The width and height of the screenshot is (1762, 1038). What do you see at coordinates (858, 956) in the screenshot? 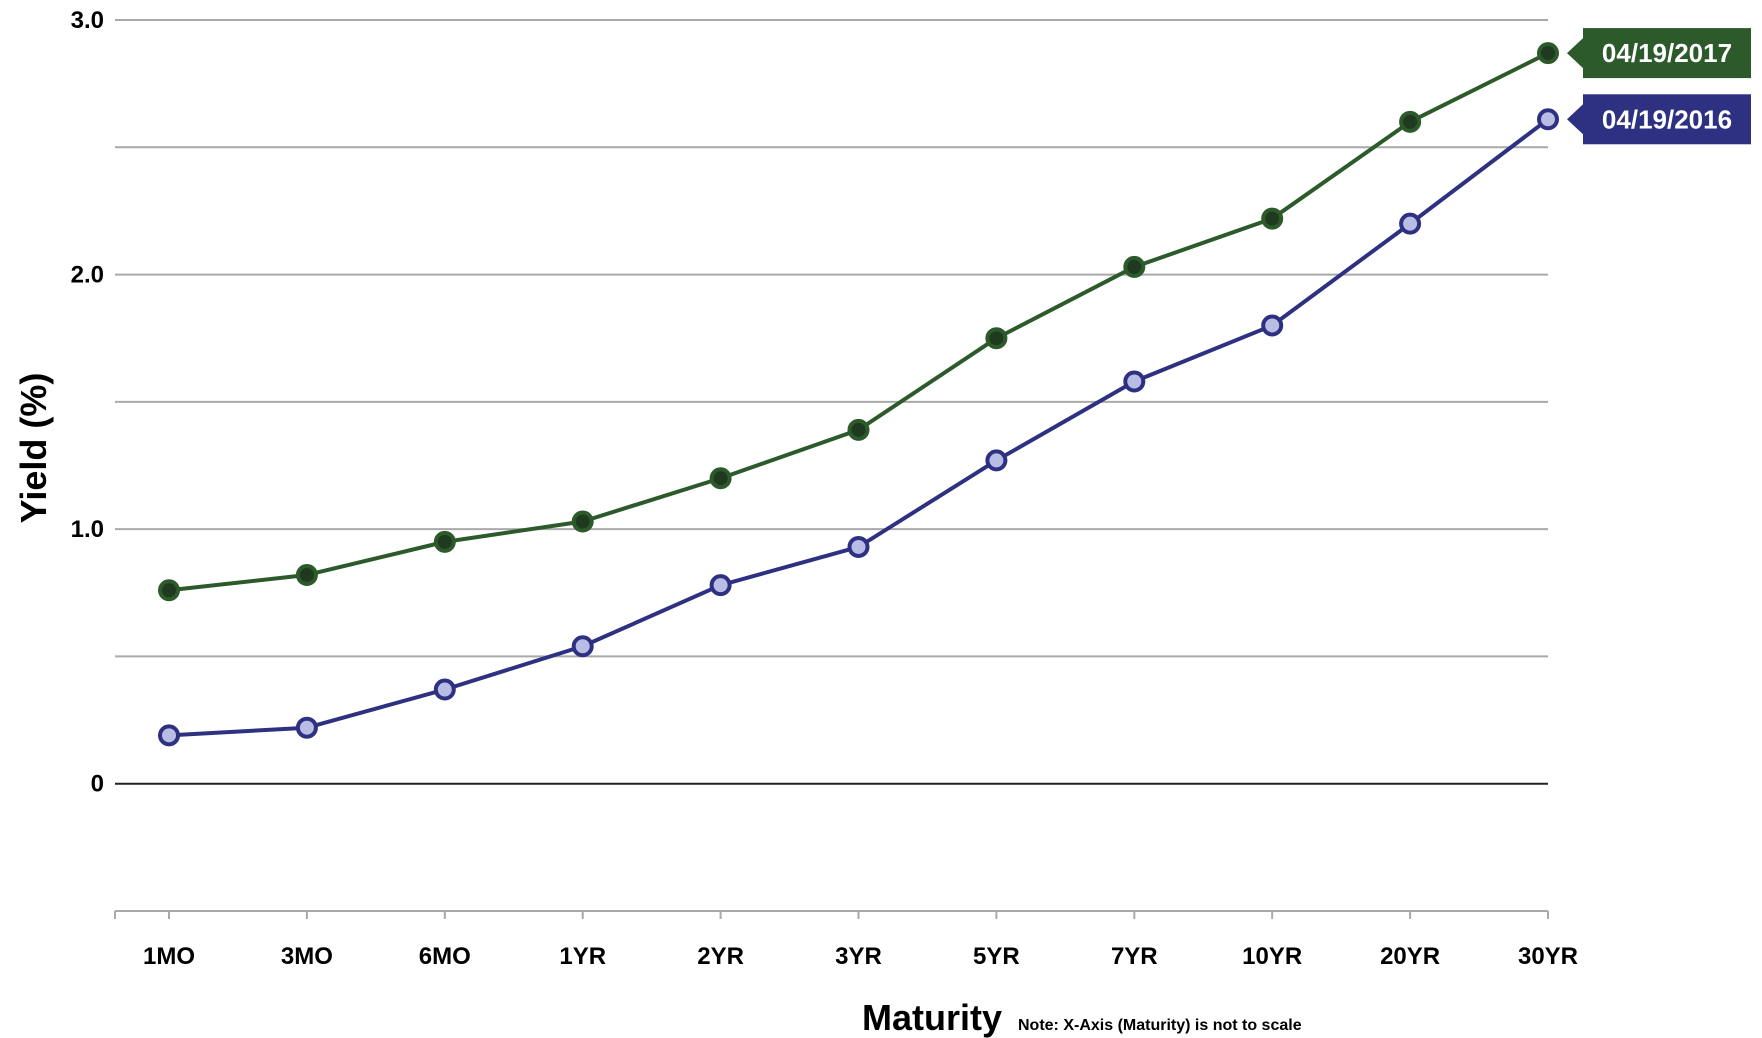
I see `x-tick-label: 3YR` at bounding box center [858, 956].